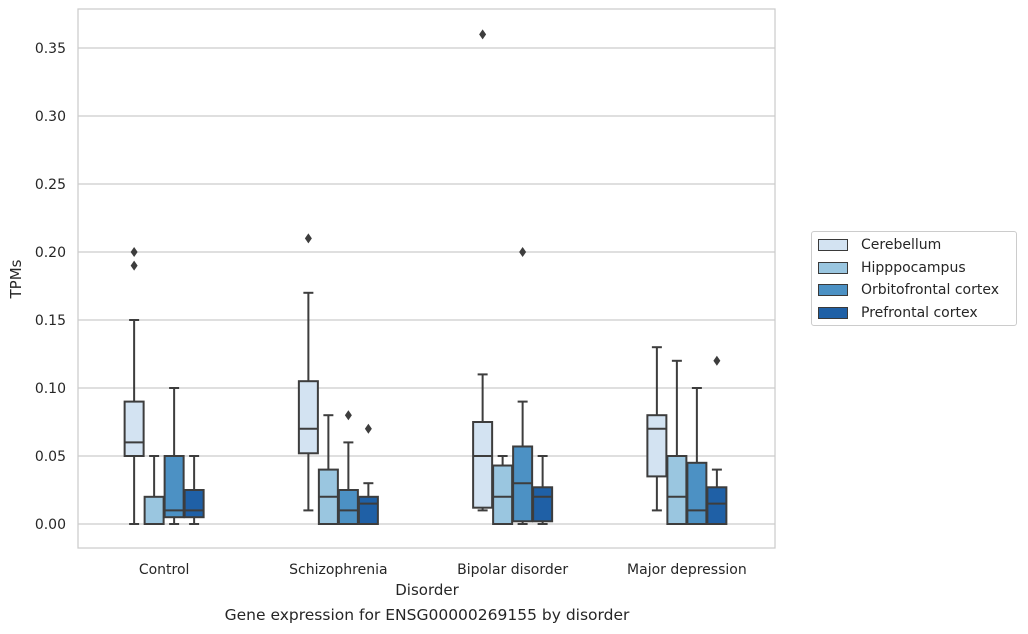 The width and height of the screenshot is (1028, 634). What do you see at coordinates (427, 590) in the screenshot?
I see `x-axis-label: Disorder` at bounding box center [427, 590].